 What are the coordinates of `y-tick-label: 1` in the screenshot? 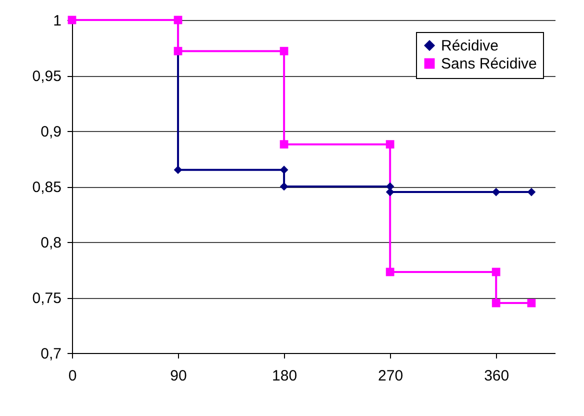 It's located at (57, 21).